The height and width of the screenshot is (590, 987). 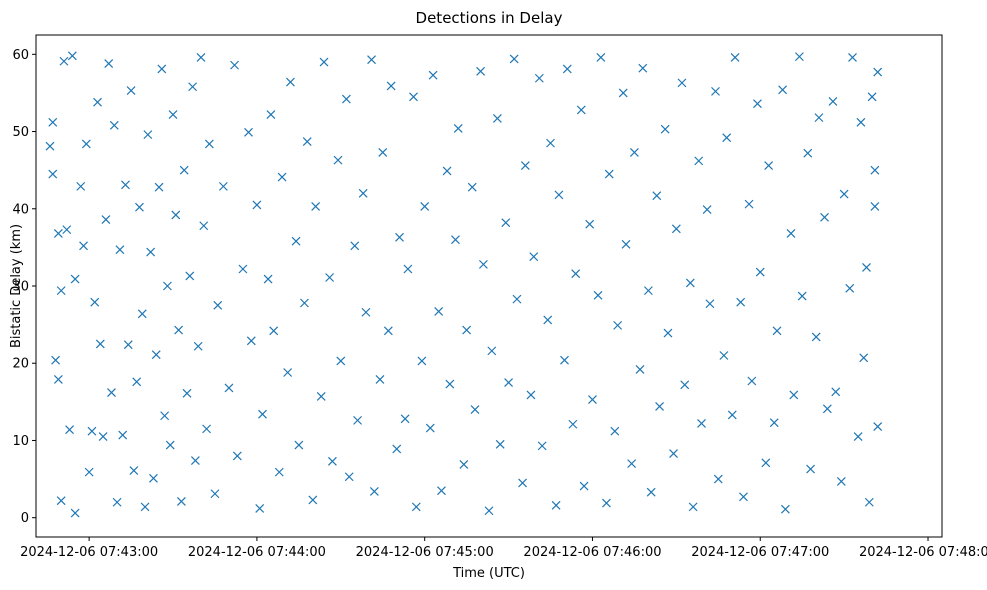 I want to click on y-tick-label: 30, so click(x=20, y=287).